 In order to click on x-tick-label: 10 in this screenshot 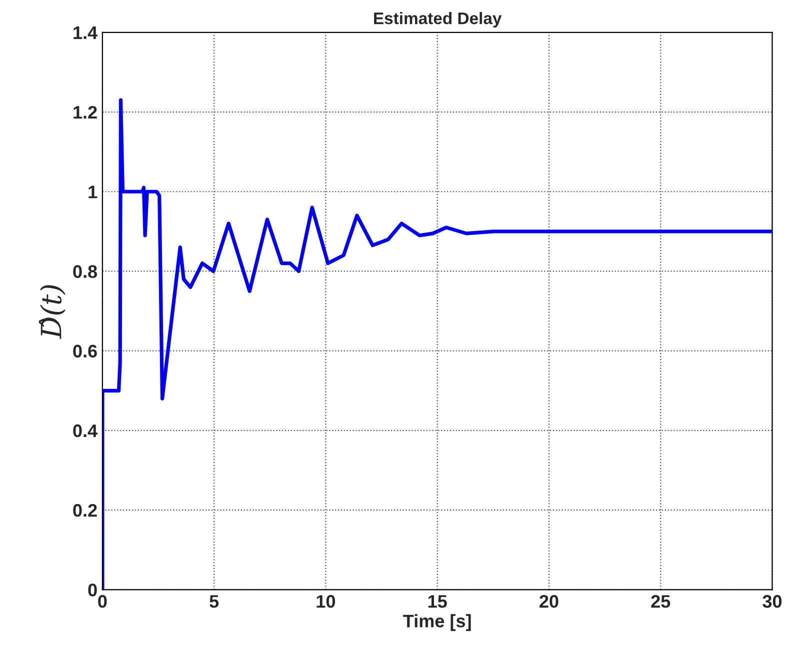, I will do `click(326, 601)`.